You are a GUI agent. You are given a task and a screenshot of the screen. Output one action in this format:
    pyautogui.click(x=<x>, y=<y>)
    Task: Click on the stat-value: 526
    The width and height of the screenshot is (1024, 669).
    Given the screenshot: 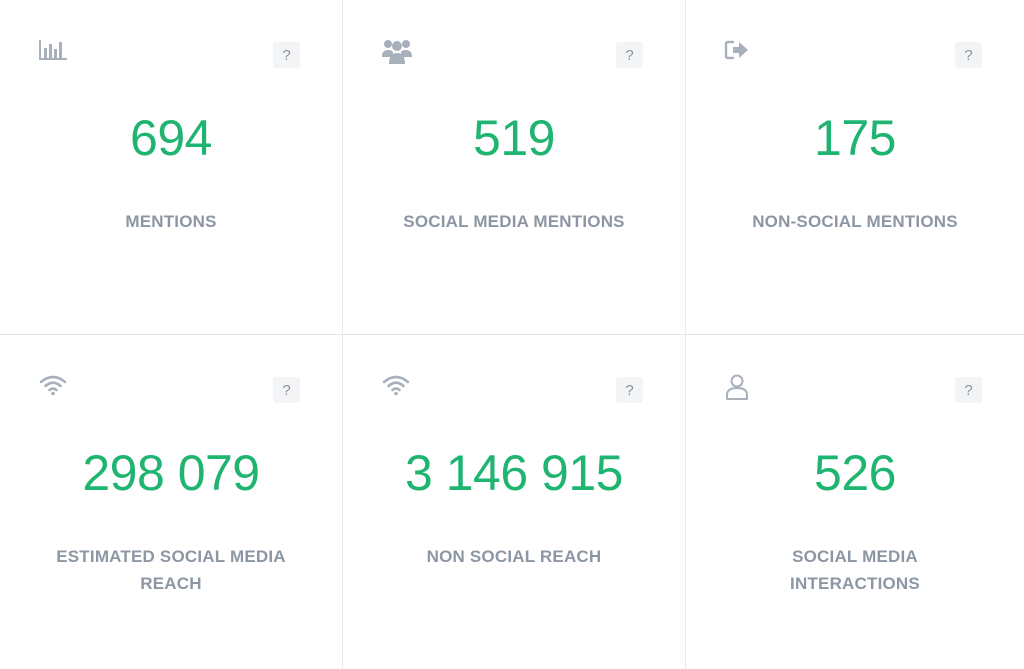 What is the action you would take?
    pyautogui.click(x=855, y=473)
    